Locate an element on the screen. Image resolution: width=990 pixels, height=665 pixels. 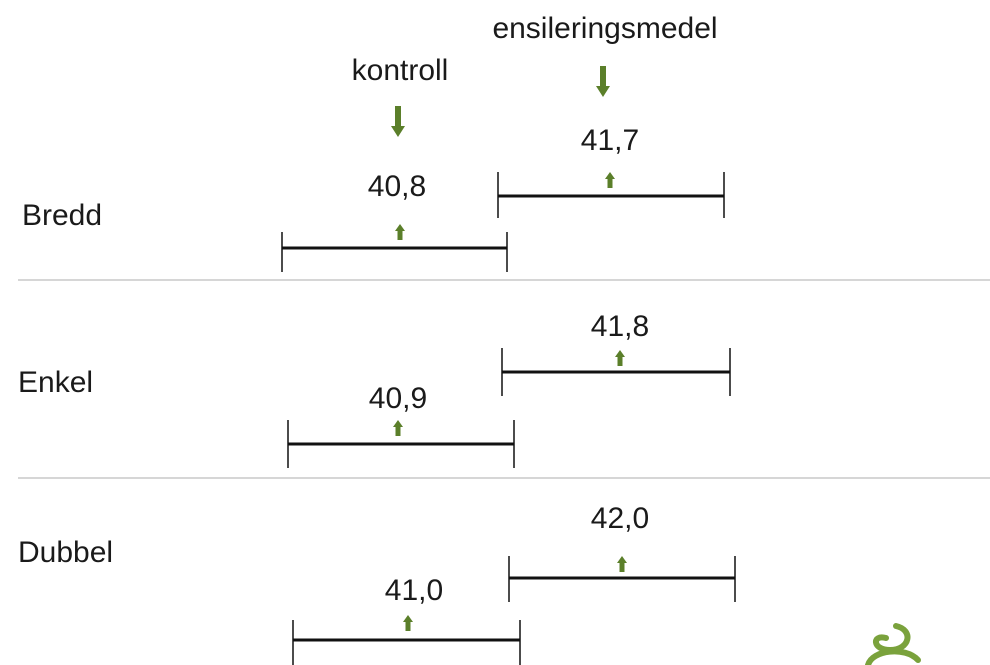
legend-label-treatment: ensileringsmedel is located at coordinates (604, 28).